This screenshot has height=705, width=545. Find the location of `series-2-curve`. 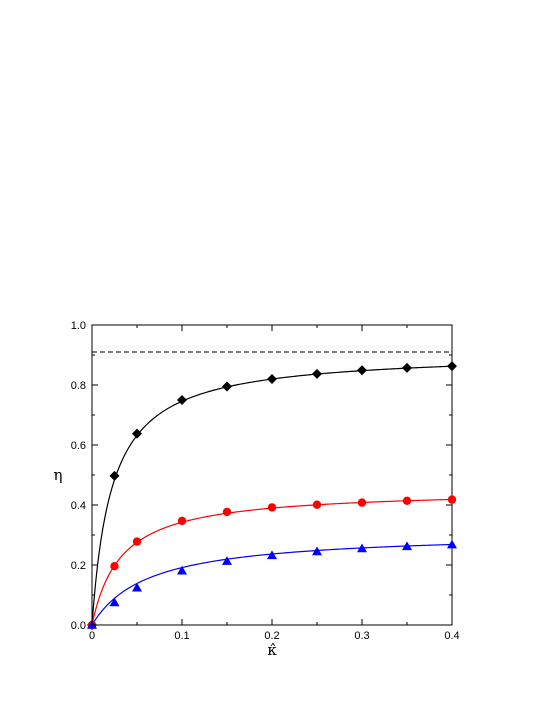

series-2-curve is located at coordinates (272, 562).